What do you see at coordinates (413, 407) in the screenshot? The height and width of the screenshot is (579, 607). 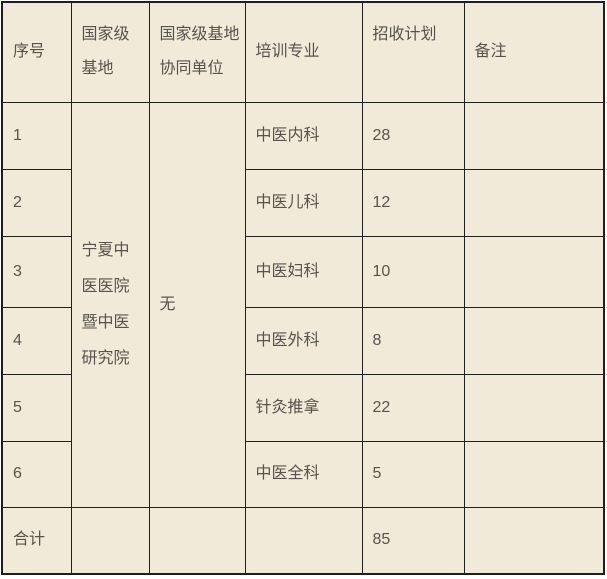 I see `plan-cell: 22` at bounding box center [413, 407].